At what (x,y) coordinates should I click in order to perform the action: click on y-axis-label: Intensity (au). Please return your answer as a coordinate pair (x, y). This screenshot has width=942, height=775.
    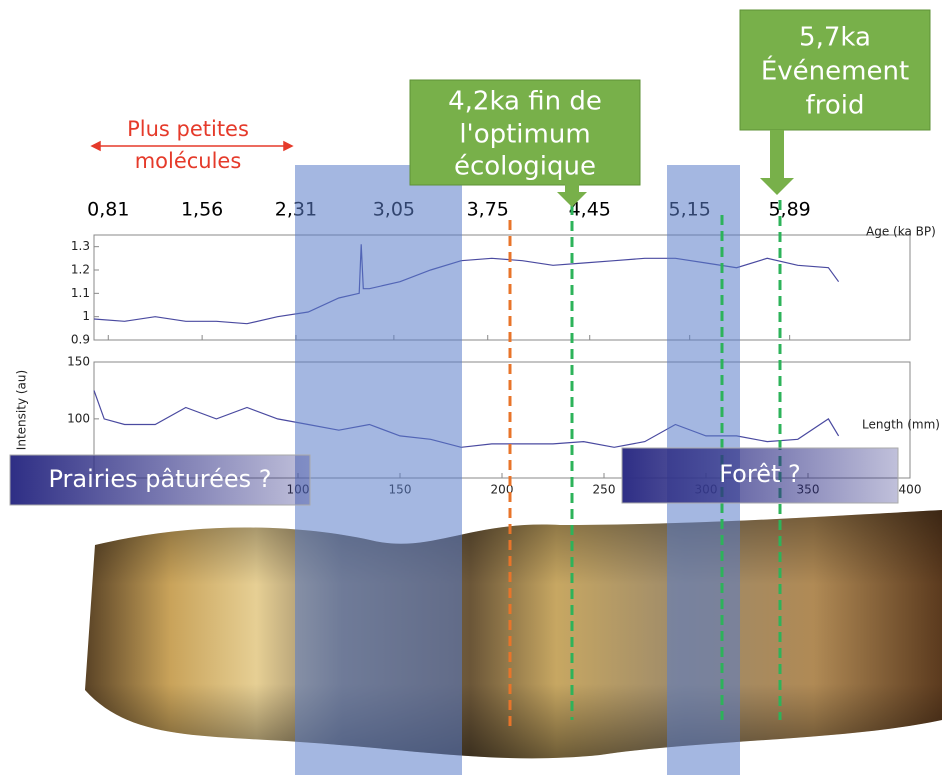
    Looking at the image, I should click on (22, 410).